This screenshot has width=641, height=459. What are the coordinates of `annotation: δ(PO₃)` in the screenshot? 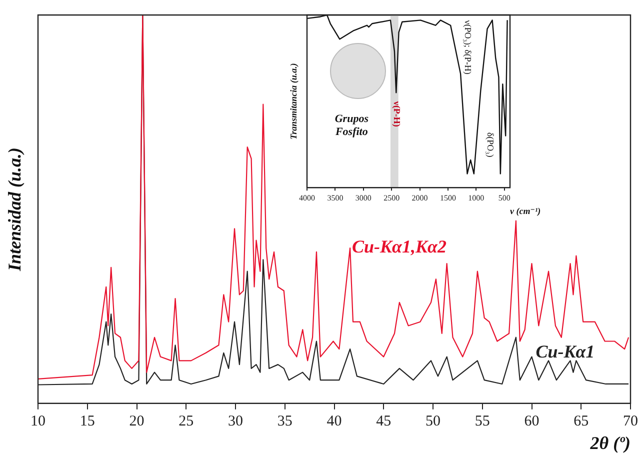 It's located at (490, 145).